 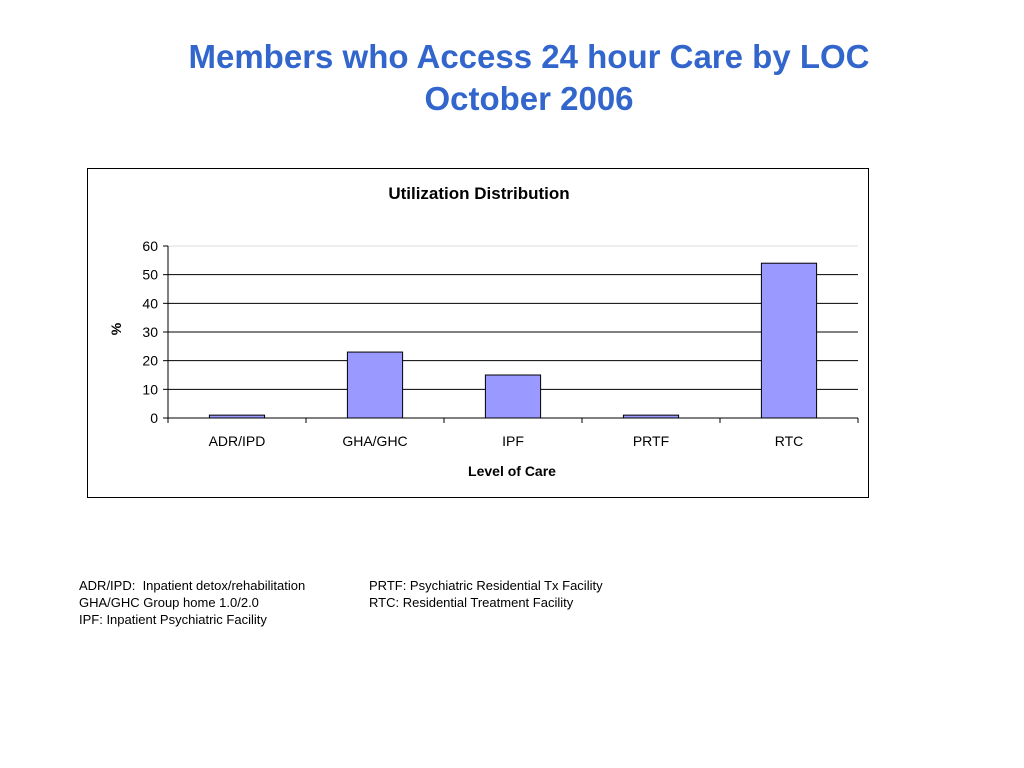 I want to click on x-tick-label-prtf: PRTF, so click(x=651, y=441).